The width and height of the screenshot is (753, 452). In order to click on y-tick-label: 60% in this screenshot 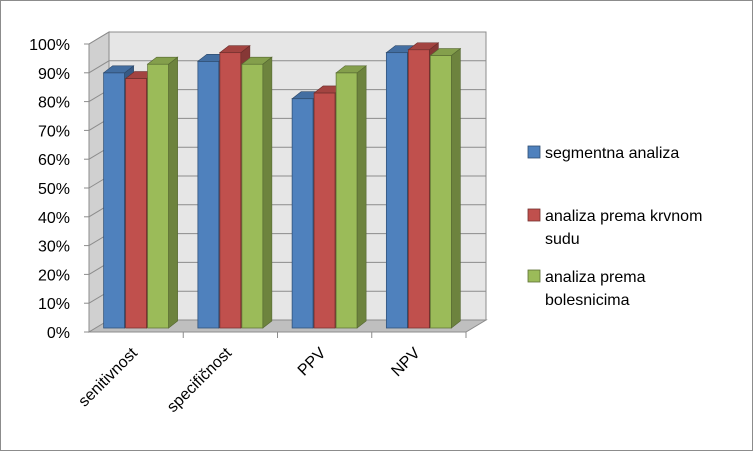, I will do `click(54, 160)`.